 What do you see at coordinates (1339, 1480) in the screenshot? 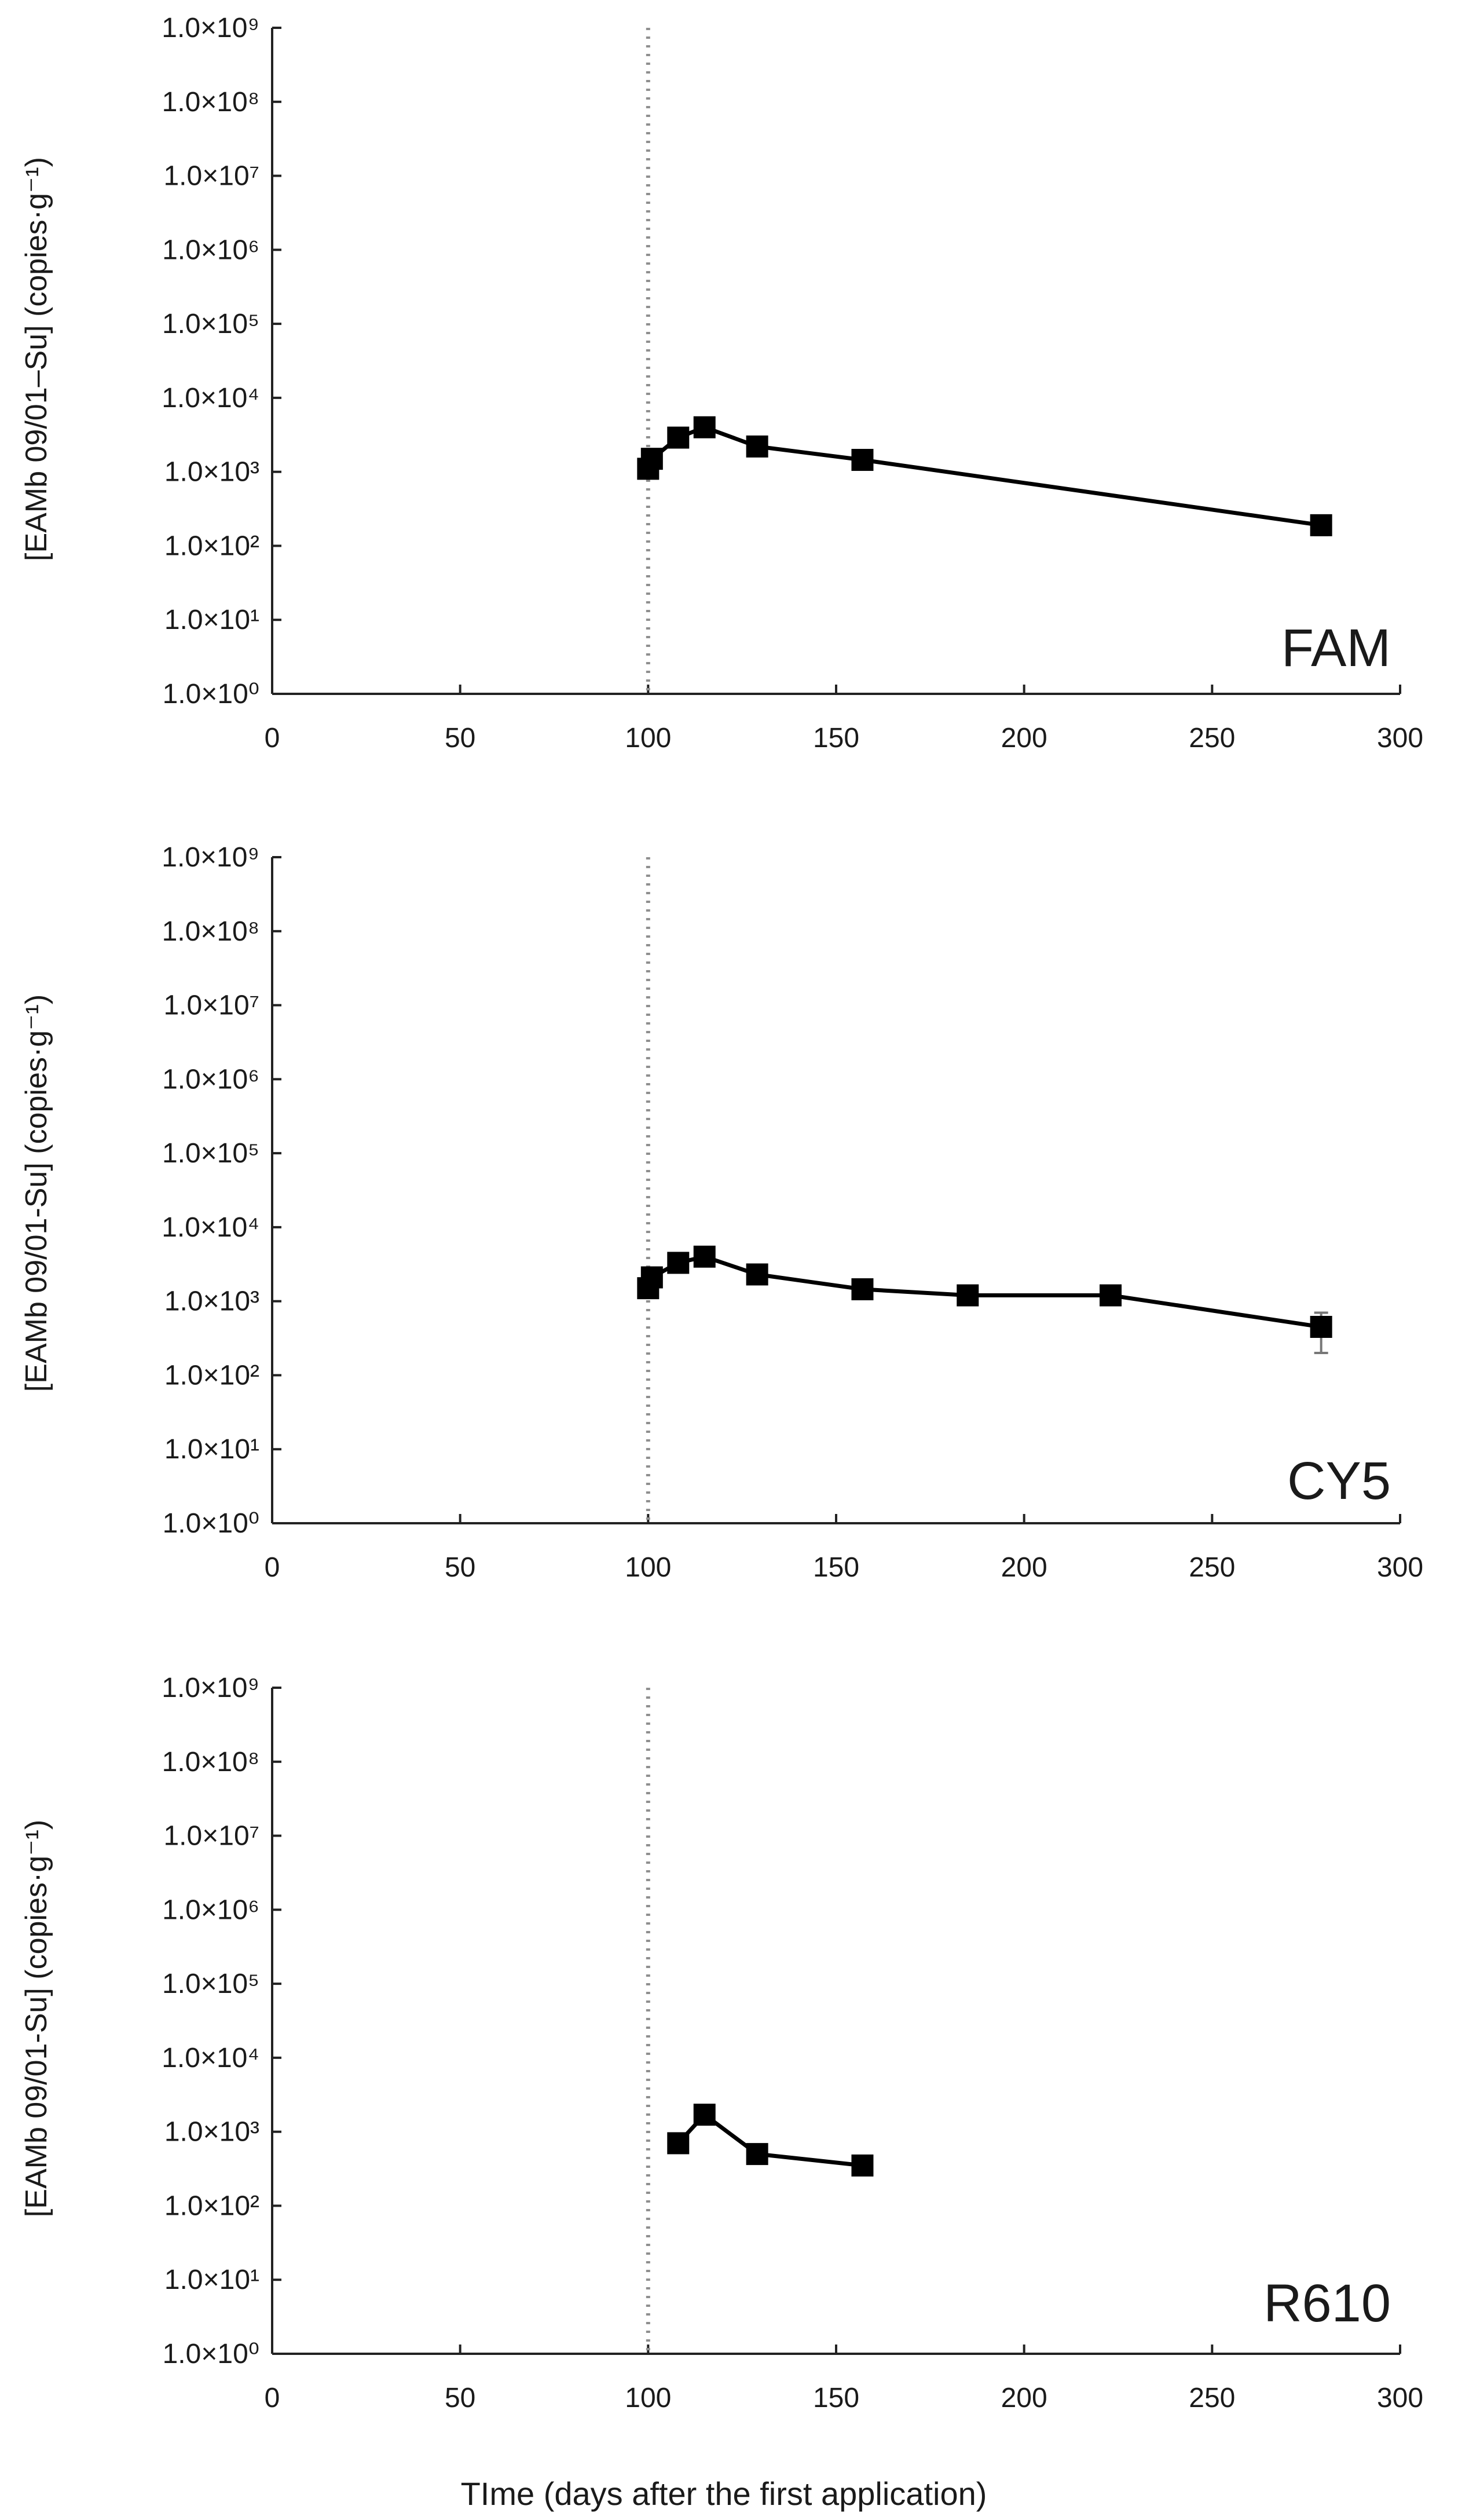
I see `panel-label: CY5` at bounding box center [1339, 1480].